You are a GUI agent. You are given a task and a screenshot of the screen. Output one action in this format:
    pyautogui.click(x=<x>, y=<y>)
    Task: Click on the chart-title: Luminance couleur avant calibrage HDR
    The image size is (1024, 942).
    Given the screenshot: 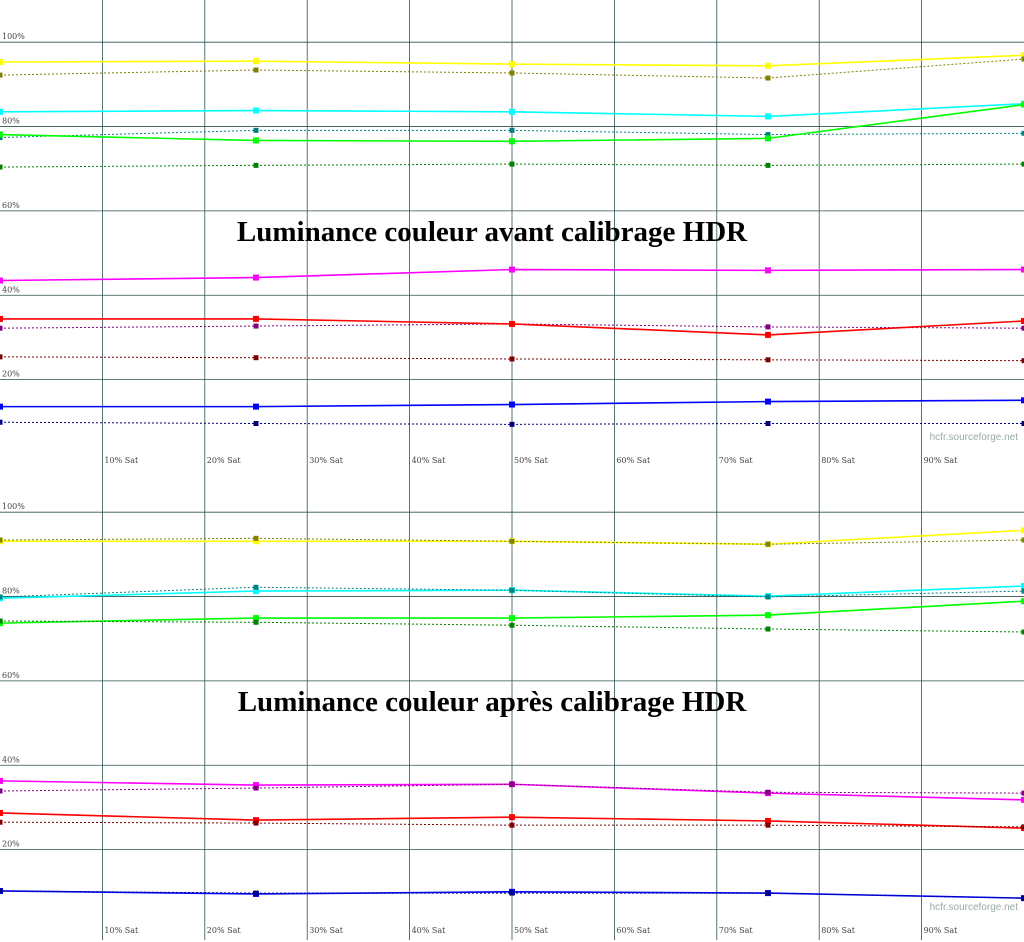 What is the action you would take?
    pyautogui.click(x=492, y=232)
    